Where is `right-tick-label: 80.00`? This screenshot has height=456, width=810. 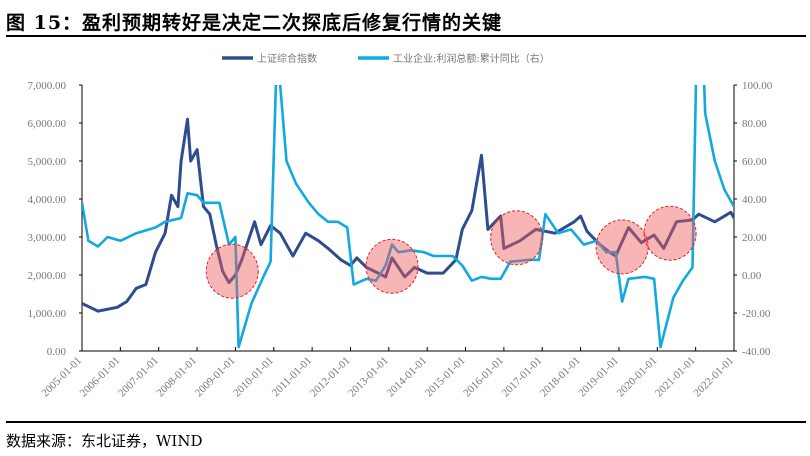
right-tick-label: 80.00 is located at coordinates (754, 124).